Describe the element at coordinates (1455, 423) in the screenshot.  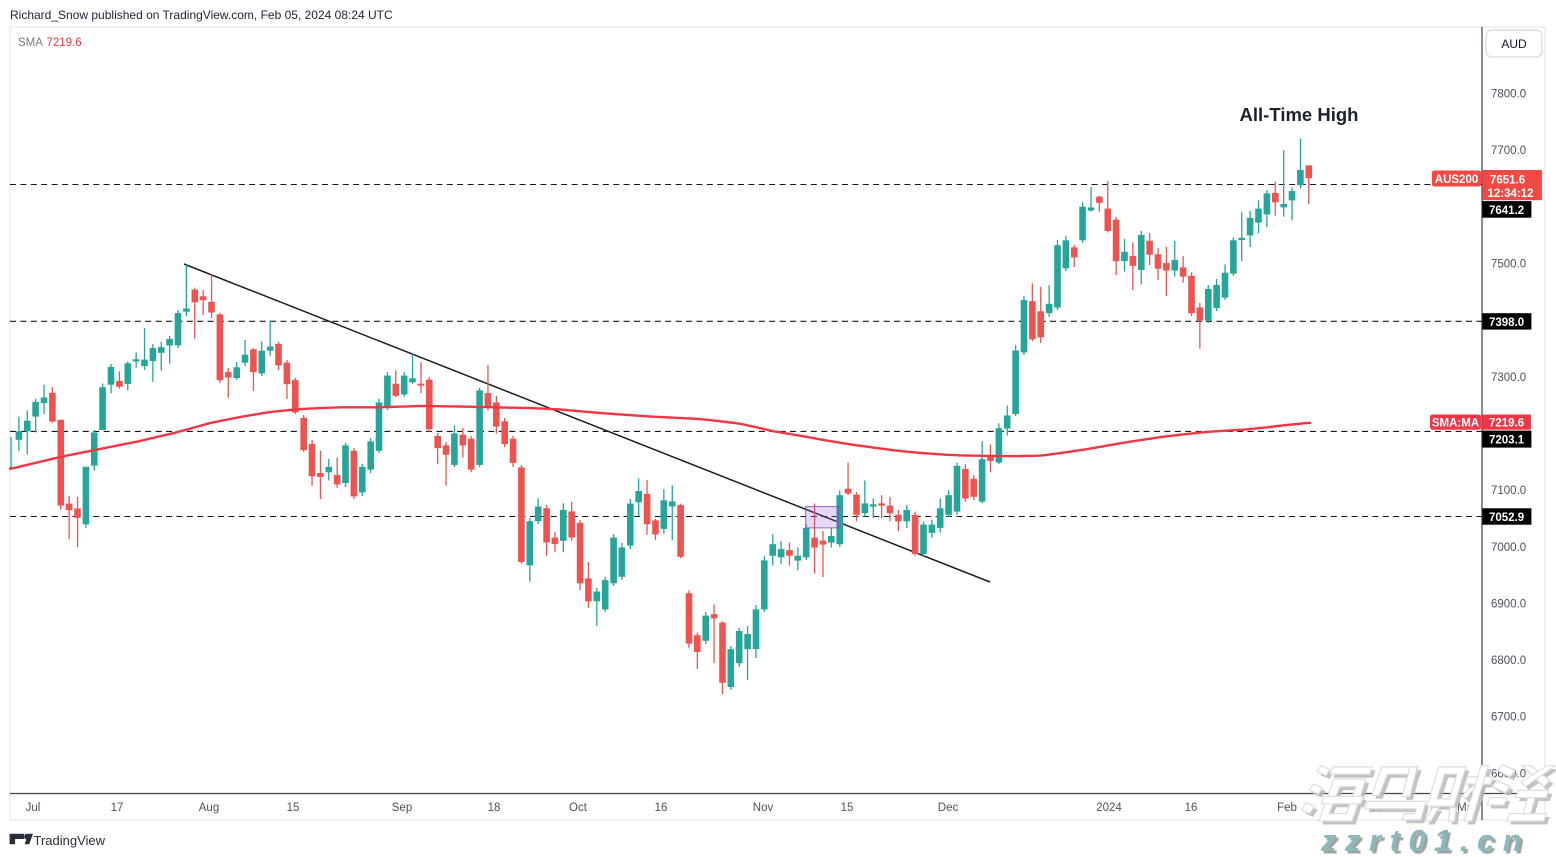
I see `svg-text: SMA:MA` at that location.